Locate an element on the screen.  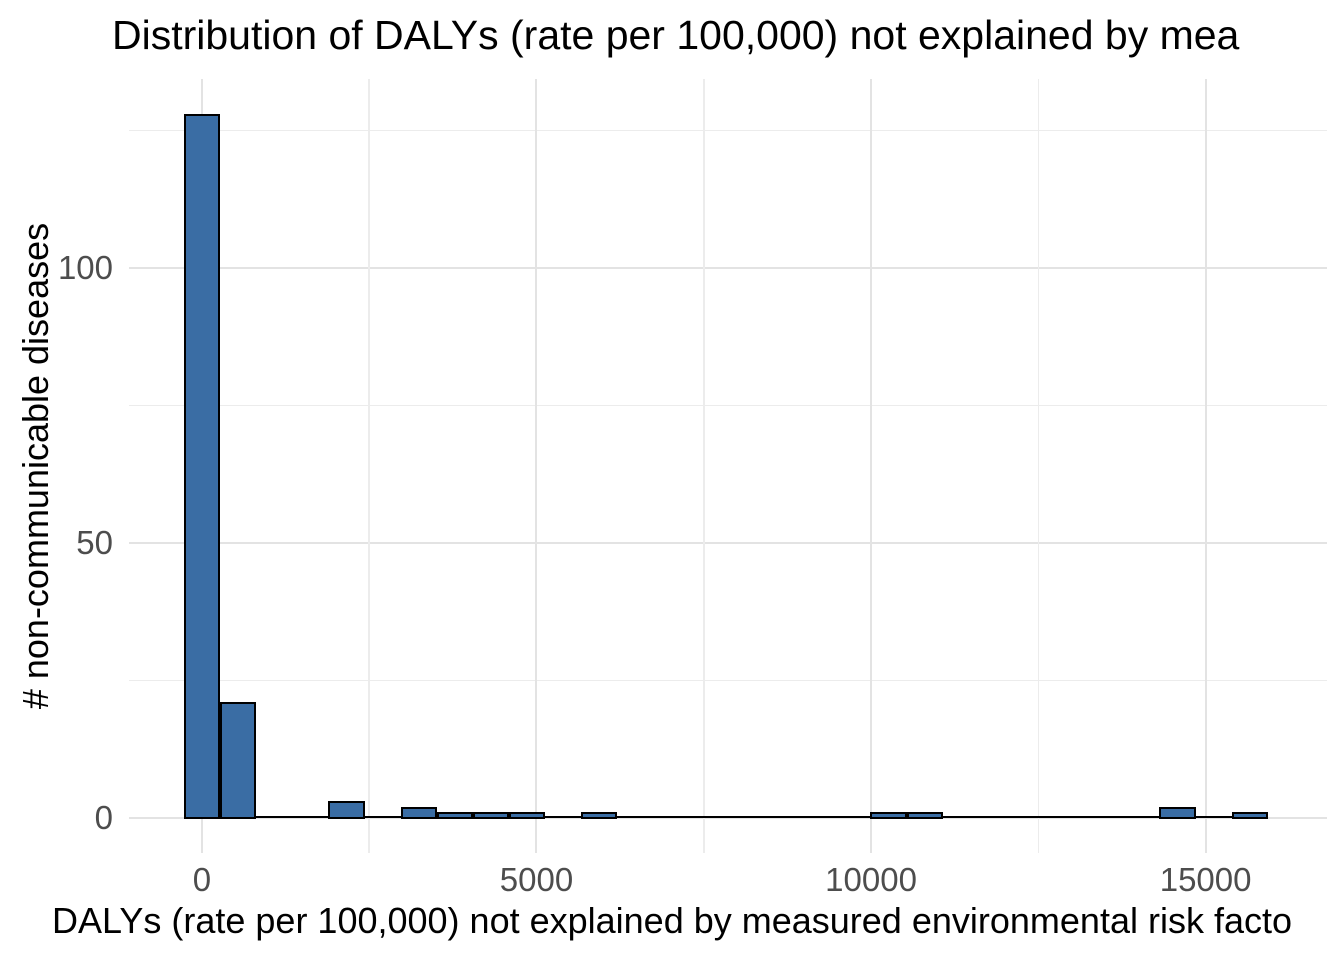
x-tick-label: 15000 is located at coordinates (1205, 879).